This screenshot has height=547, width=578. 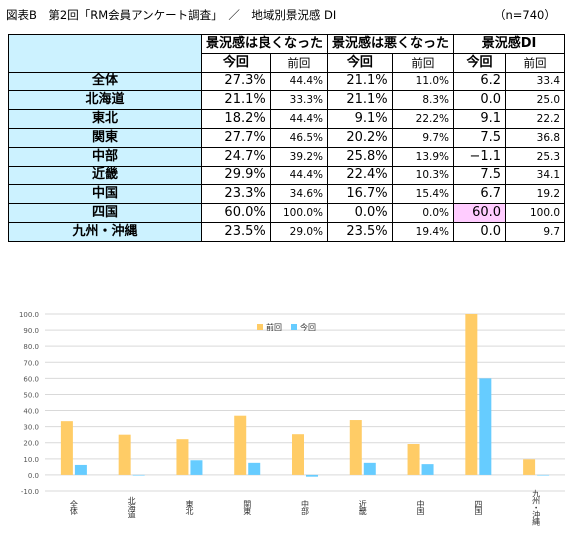 What do you see at coordinates (236, 175) in the screenshot?
I see `improved-current-cell: 29.9%` at bounding box center [236, 175].